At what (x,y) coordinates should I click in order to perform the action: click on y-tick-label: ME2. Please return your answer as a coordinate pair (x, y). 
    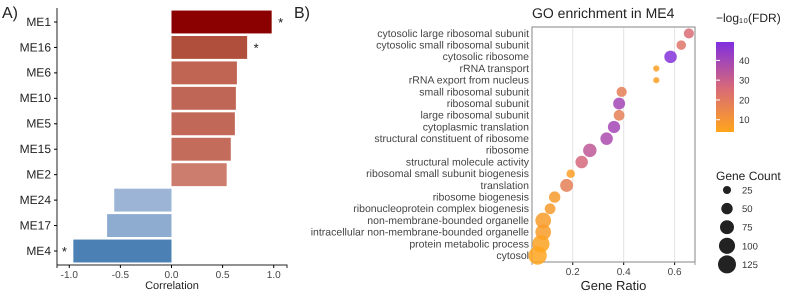
    Looking at the image, I should click on (39, 175).